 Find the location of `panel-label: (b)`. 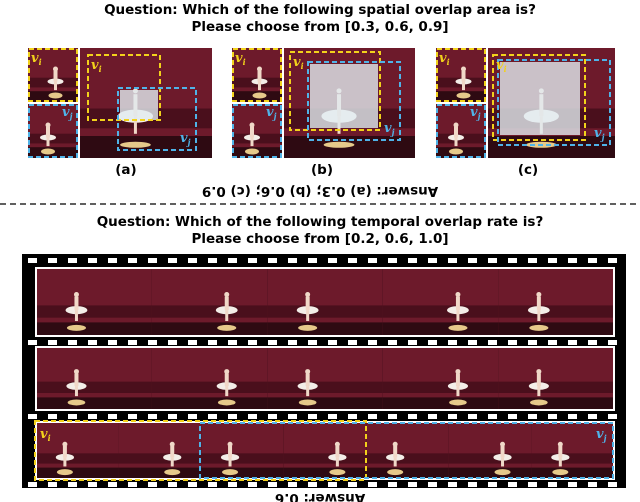

panel-label: (b) is located at coordinates (322, 170).